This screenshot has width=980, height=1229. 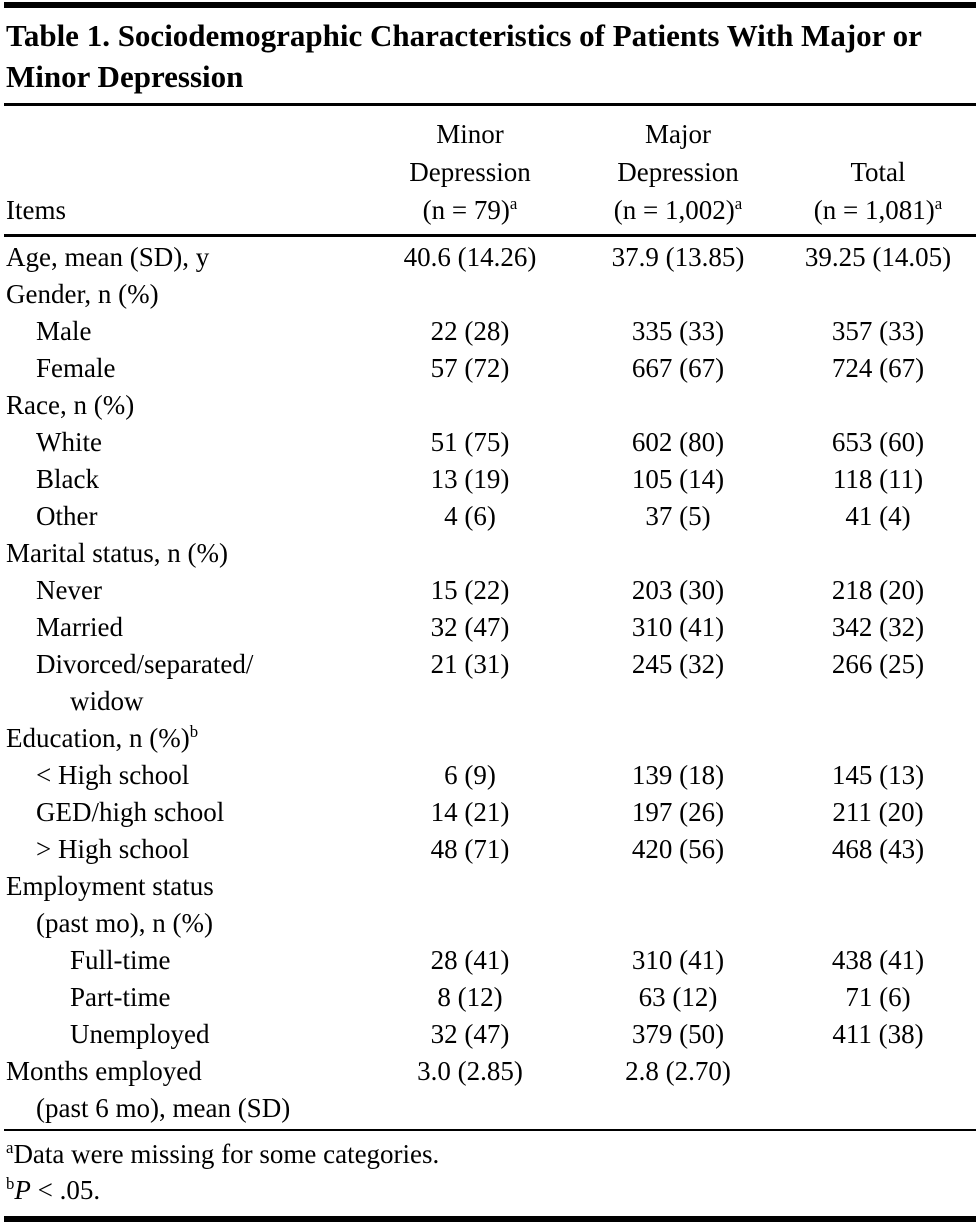 I want to click on row-label: White, so click(x=69, y=442).